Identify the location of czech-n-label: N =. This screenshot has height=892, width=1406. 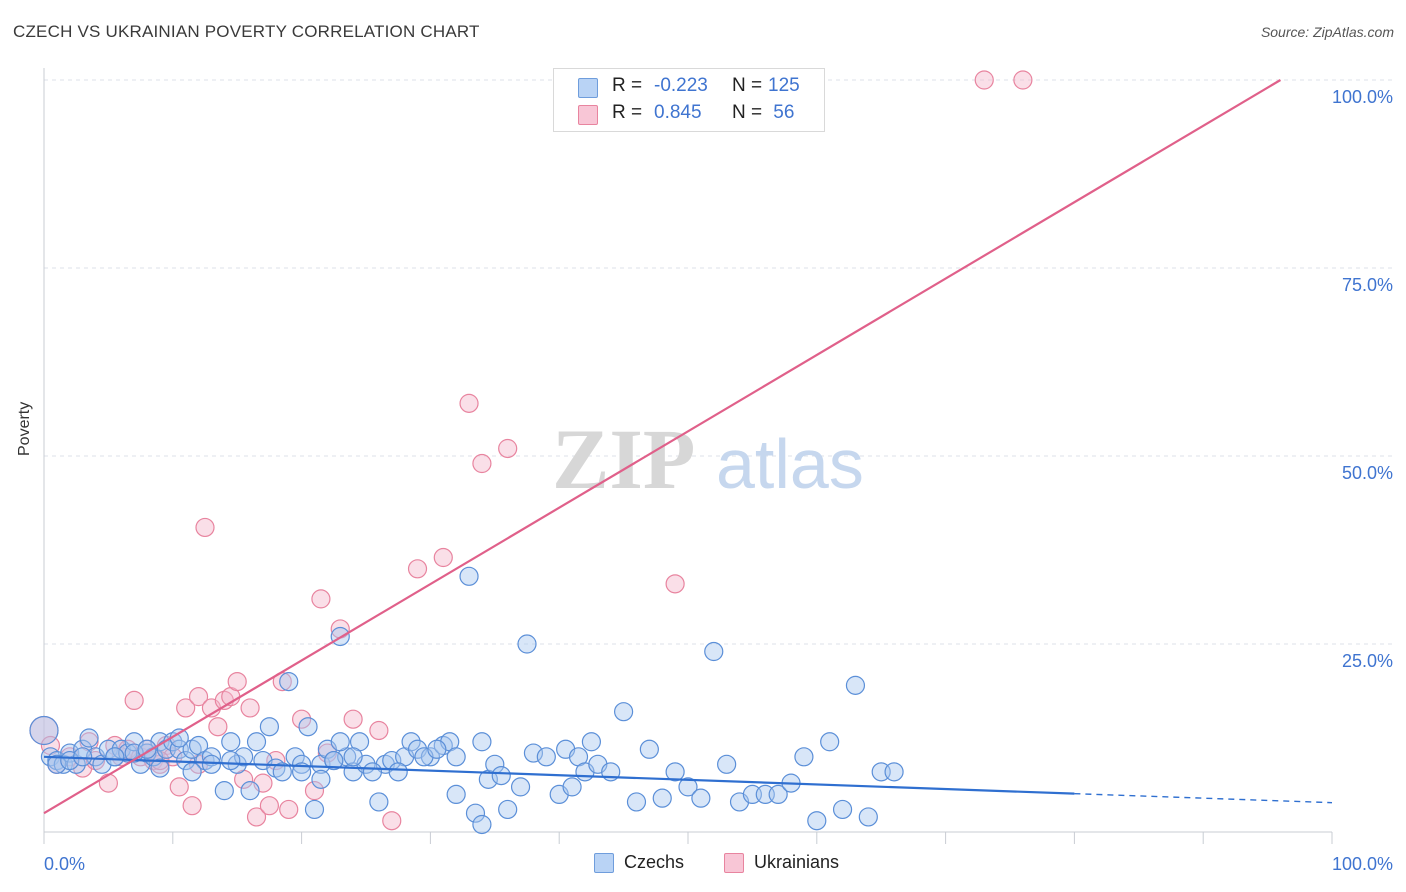
(747, 85).